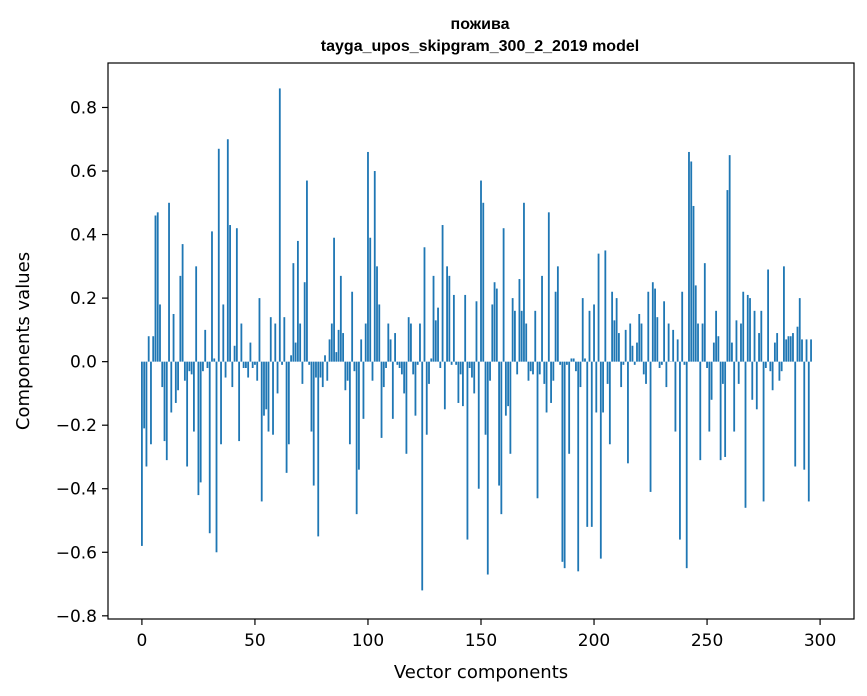 The width and height of the screenshot is (867, 696). What do you see at coordinates (141, 641) in the screenshot?
I see `x-tick-label: 0` at bounding box center [141, 641].